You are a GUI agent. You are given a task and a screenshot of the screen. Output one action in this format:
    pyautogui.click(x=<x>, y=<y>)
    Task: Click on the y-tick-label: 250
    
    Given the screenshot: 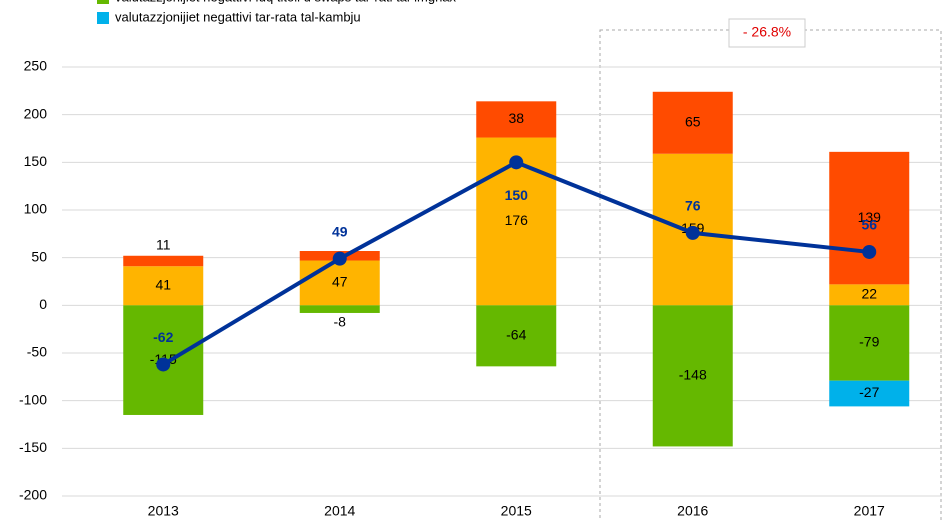 What is the action you would take?
    pyautogui.click(x=36, y=66)
    